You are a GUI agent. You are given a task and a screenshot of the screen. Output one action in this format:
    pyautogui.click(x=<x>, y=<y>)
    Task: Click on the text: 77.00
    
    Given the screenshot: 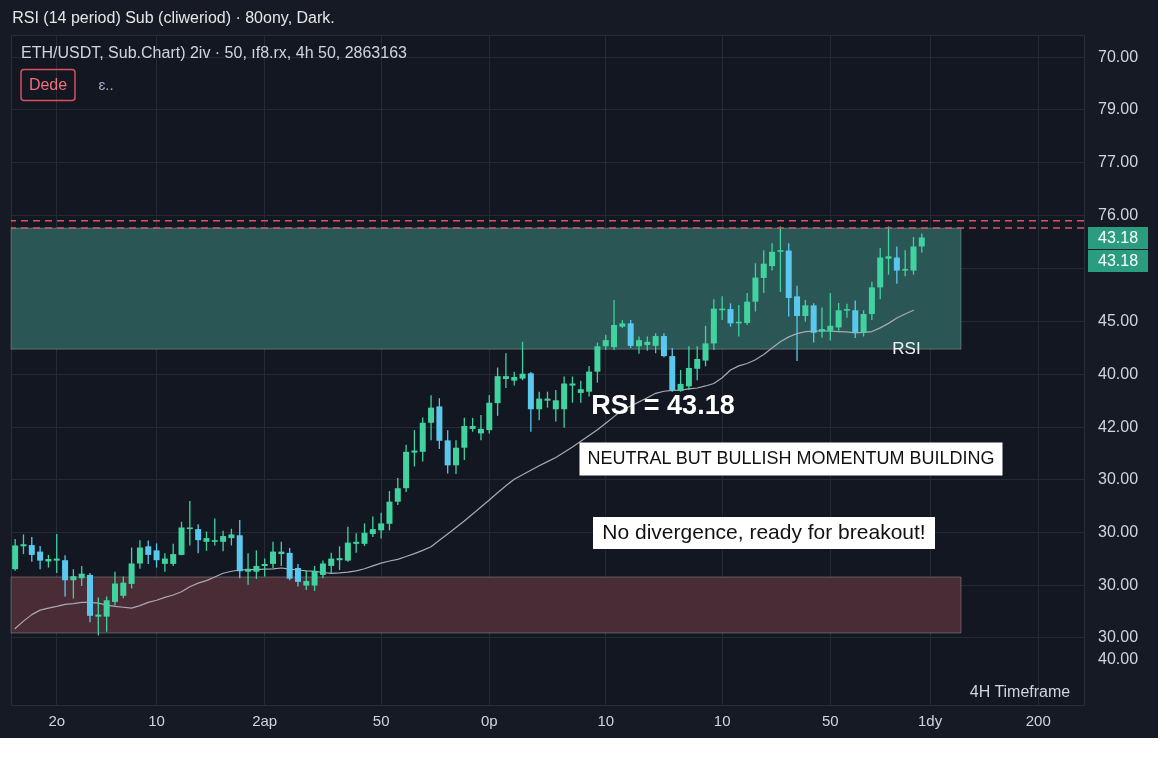 What is the action you would take?
    pyautogui.click(x=1118, y=161)
    